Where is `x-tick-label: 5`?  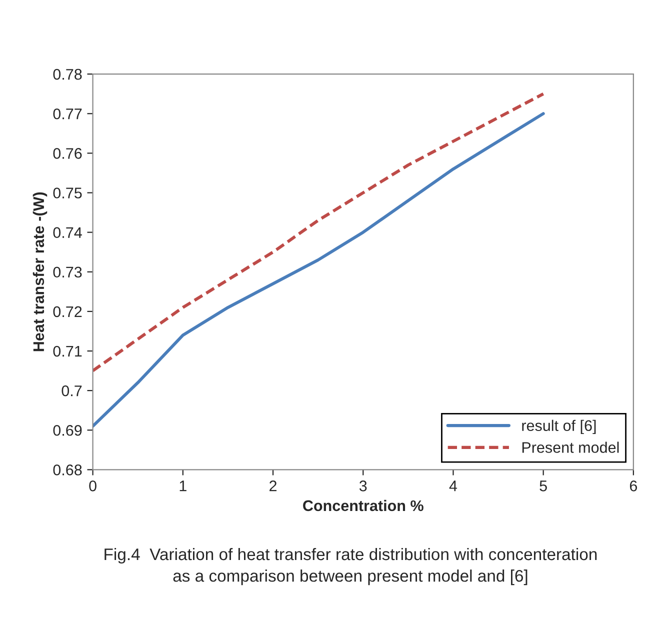
x-tick-label: 5 is located at coordinates (543, 486).